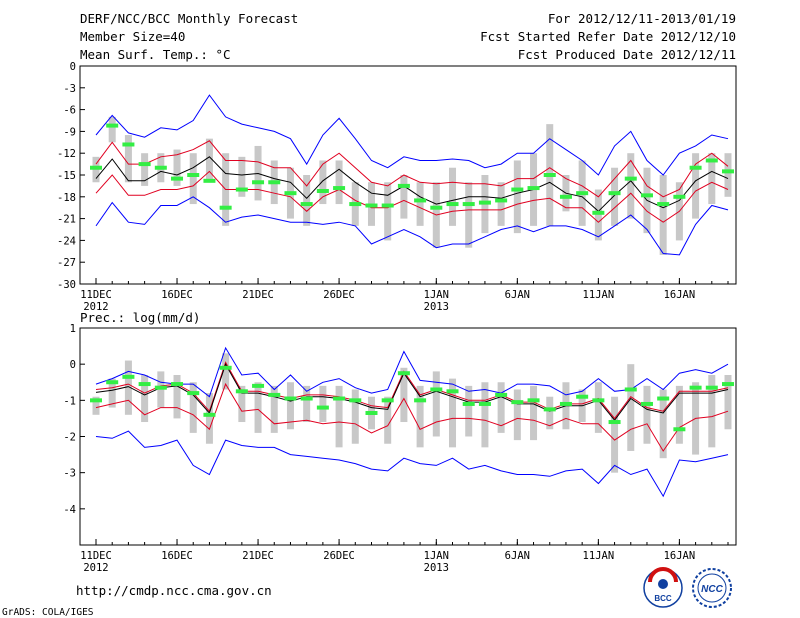 This screenshot has width=800, height=618. I want to click on x-tick-label: 21DEC, so click(258, 295).